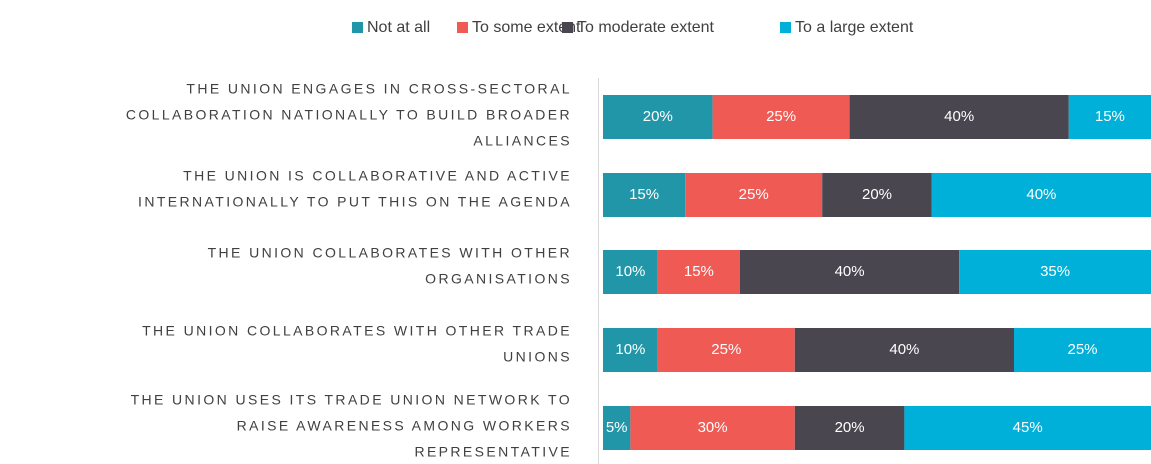 This screenshot has height=464, width=1151. What do you see at coordinates (646, 27) in the screenshot?
I see `legend-label: To moderate extent` at bounding box center [646, 27].